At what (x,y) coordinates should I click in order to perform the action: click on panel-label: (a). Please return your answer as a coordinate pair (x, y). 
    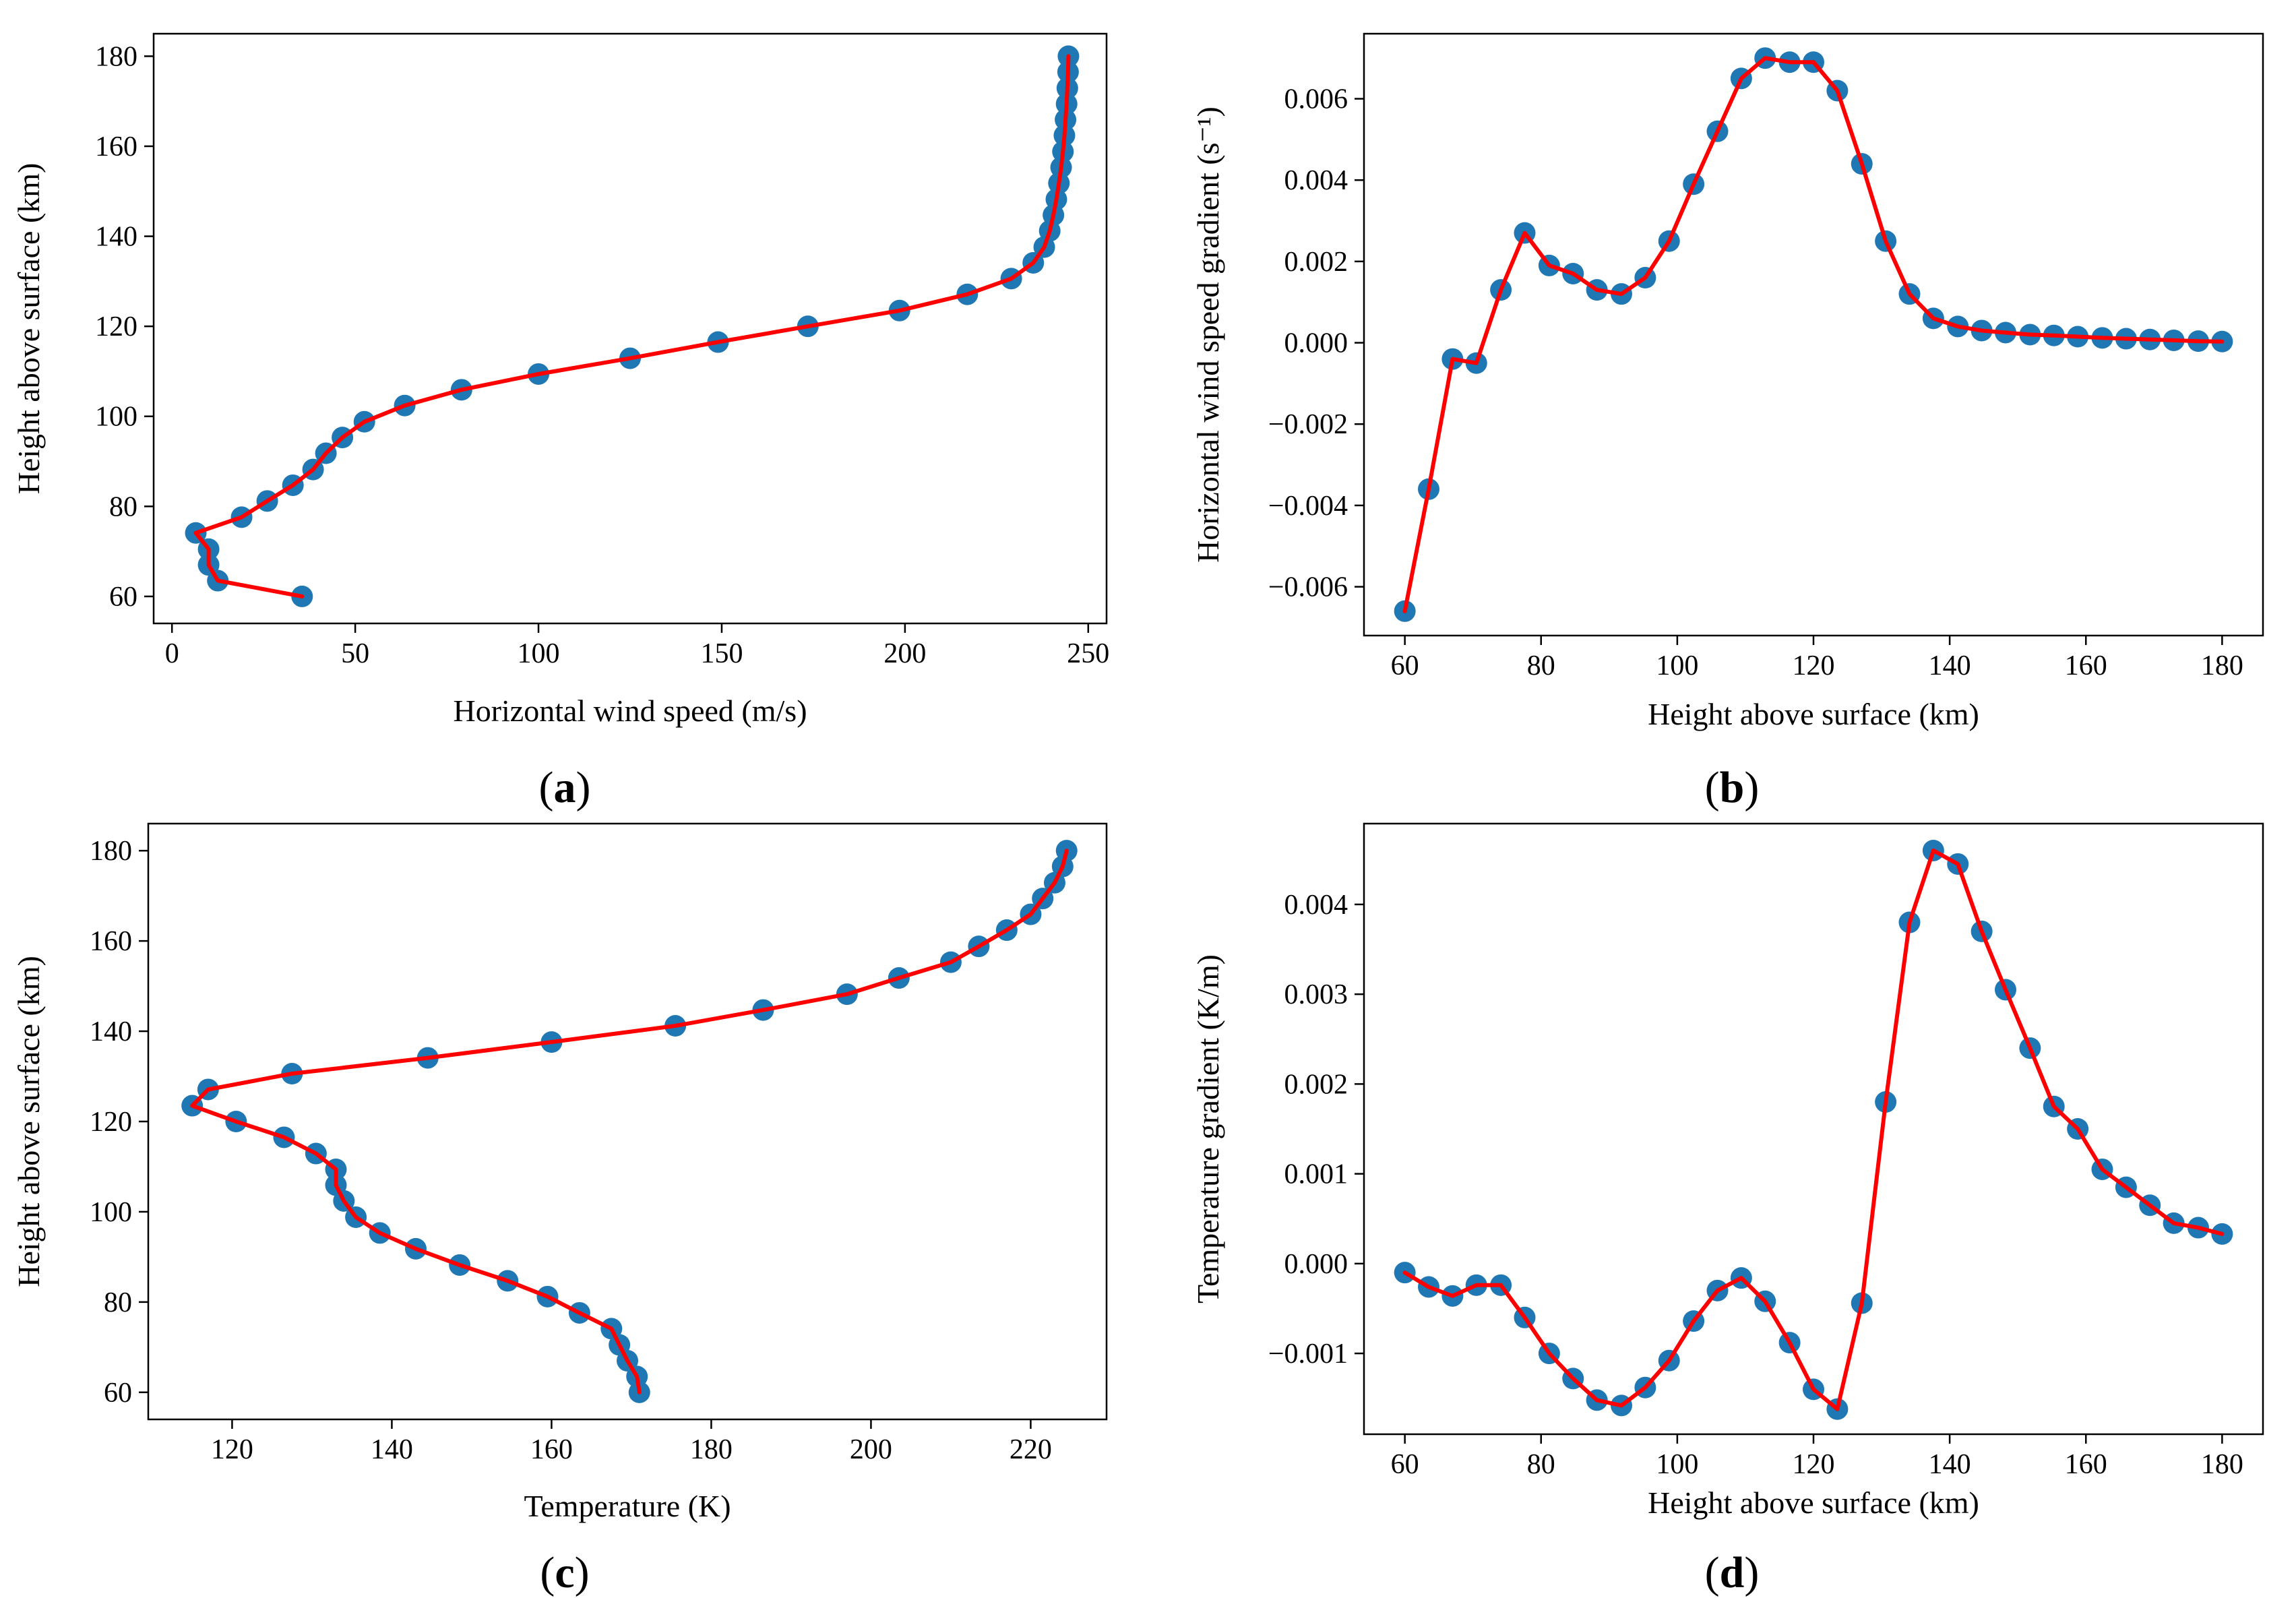
    Looking at the image, I should click on (565, 787).